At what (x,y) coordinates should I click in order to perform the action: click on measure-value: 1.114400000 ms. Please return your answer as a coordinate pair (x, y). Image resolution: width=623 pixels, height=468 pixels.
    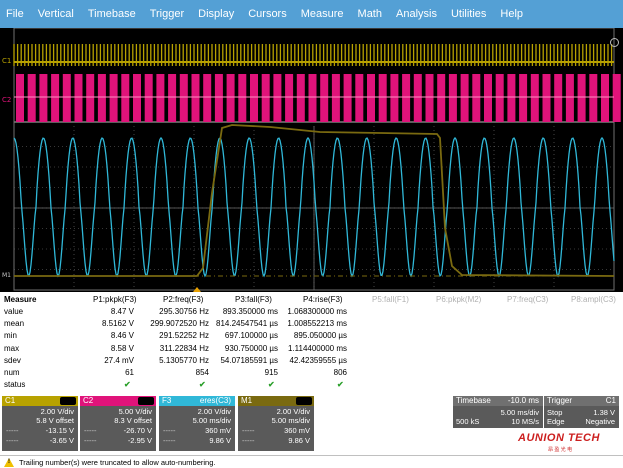
    Looking at the image, I should click on (317, 348).